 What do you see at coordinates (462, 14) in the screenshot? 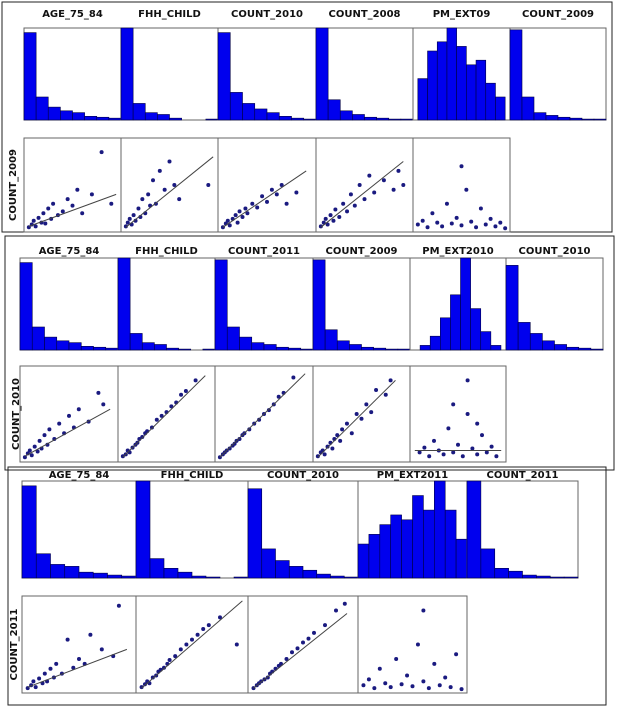
I see `histogram-title: PM_EXT09` at bounding box center [462, 14].